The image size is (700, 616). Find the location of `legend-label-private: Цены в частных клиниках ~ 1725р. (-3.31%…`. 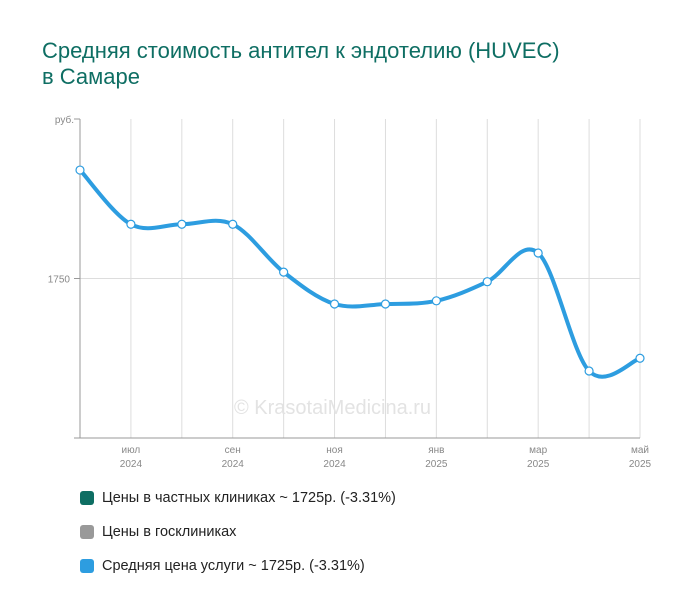

legend-label-private: Цены в частных клиниках ~ 1725р. (-3.31%… is located at coordinates (249, 497).